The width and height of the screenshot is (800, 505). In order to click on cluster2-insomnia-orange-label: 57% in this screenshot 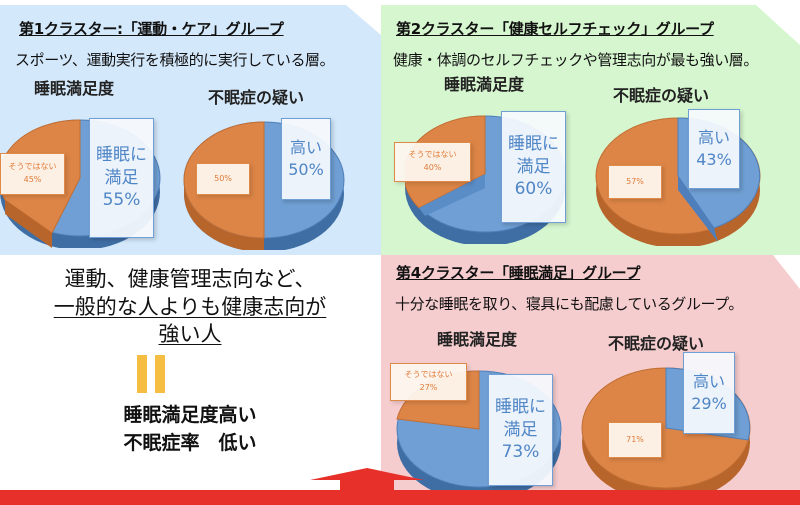, I will do `click(635, 182)`.